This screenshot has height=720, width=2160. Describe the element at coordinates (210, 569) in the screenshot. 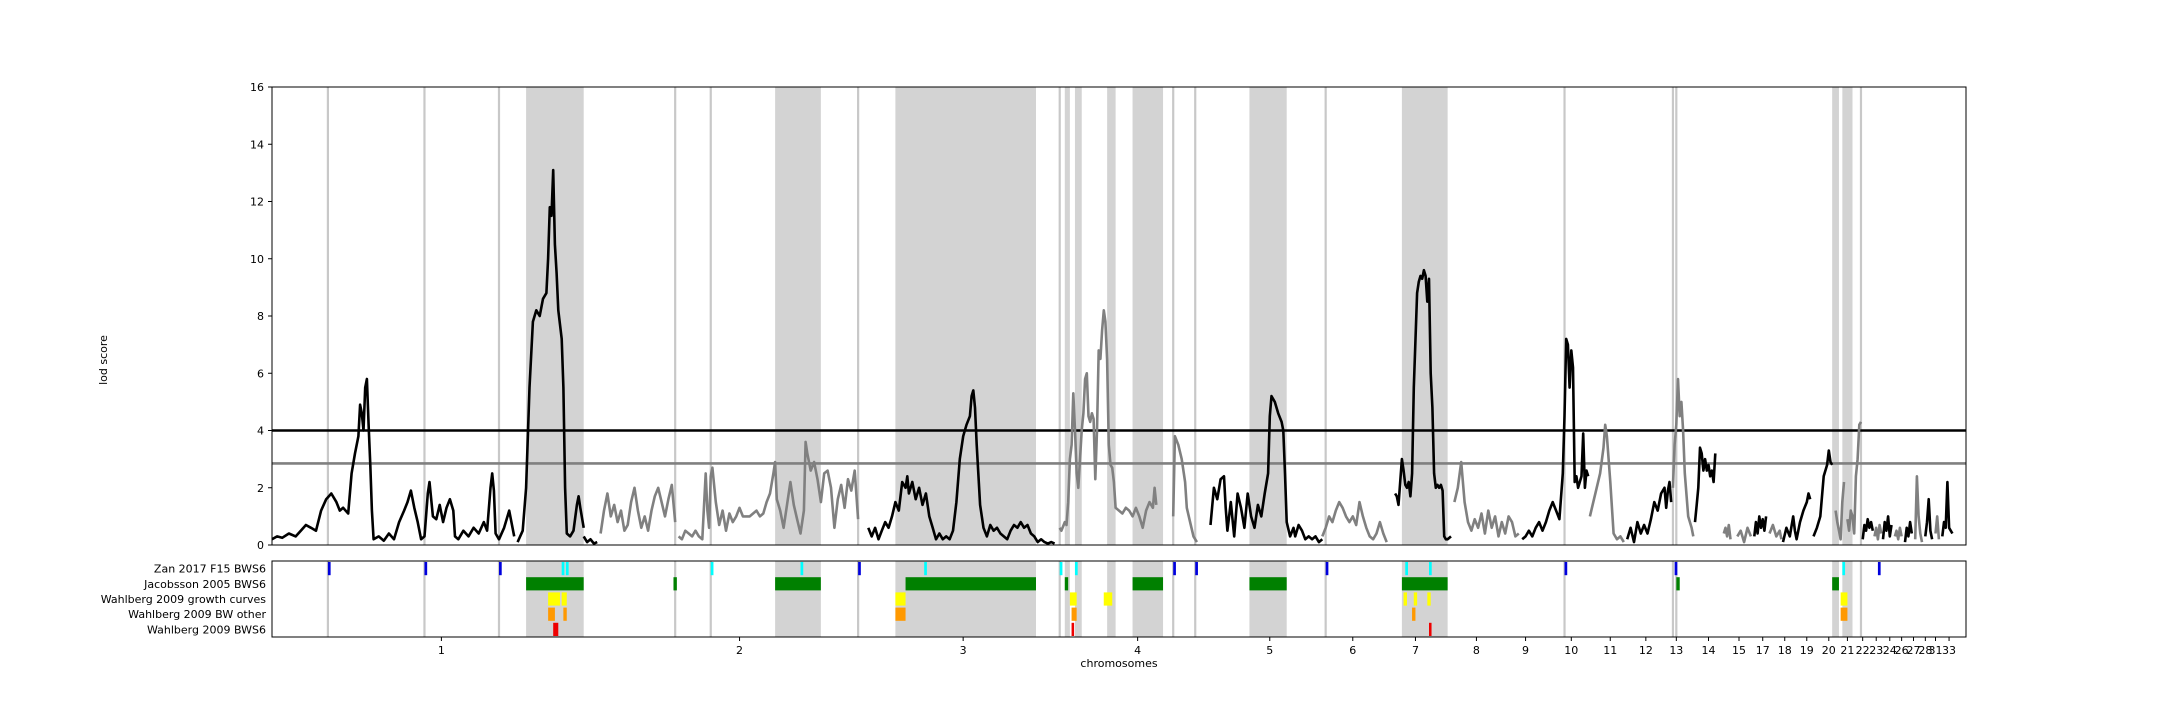

I see `track-label: Zan 2017 F15 BWS6` at that location.